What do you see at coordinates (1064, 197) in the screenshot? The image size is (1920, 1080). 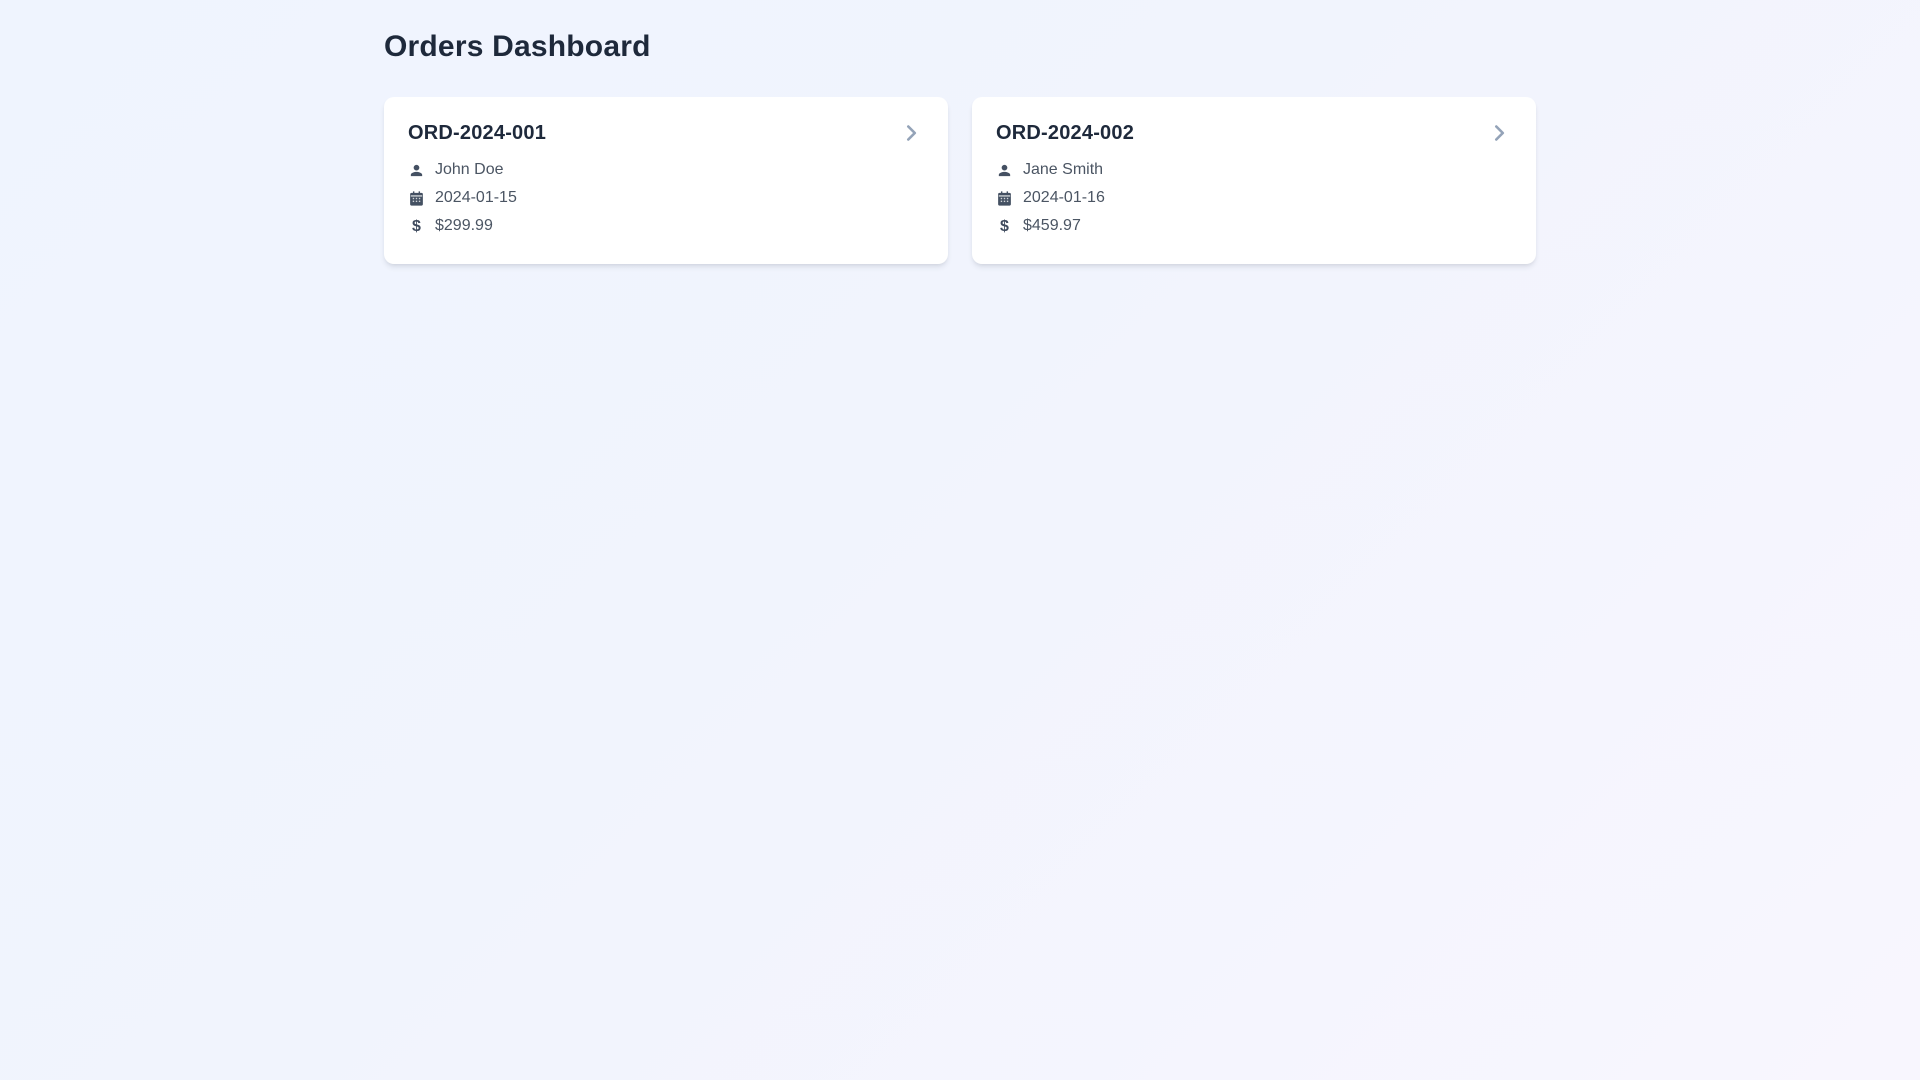 I see `order-date: 2024-01-16` at bounding box center [1064, 197].